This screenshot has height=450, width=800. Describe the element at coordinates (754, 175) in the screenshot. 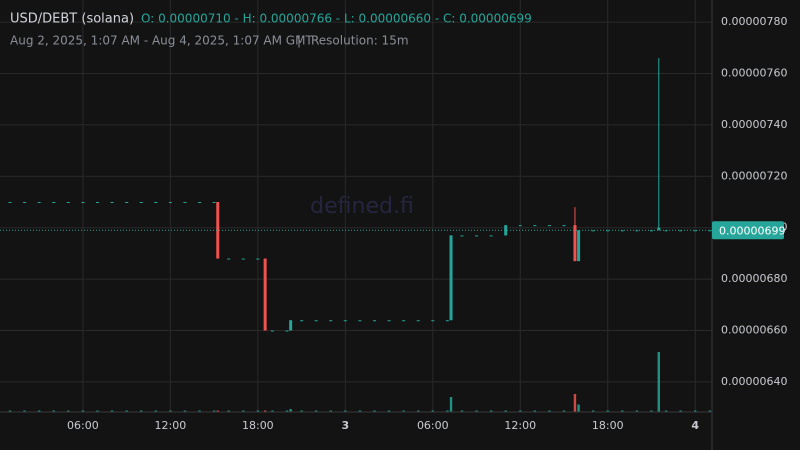

I see `y-tick-label: 0.00000720` at that location.